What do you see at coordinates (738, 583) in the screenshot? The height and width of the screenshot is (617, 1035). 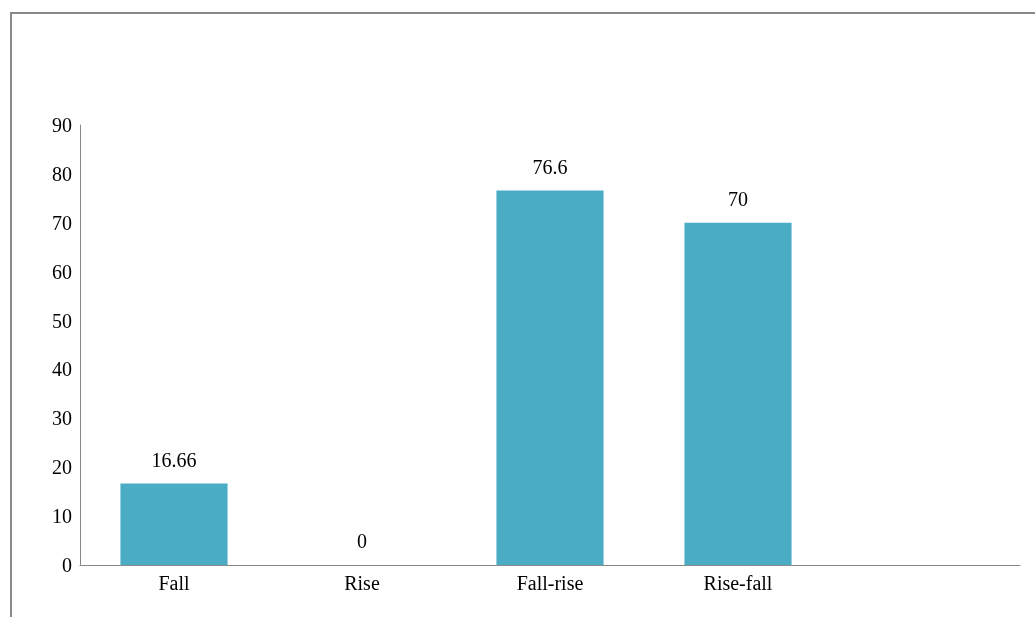 I see `x-tick-label: Rise-fall` at bounding box center [738, 583].